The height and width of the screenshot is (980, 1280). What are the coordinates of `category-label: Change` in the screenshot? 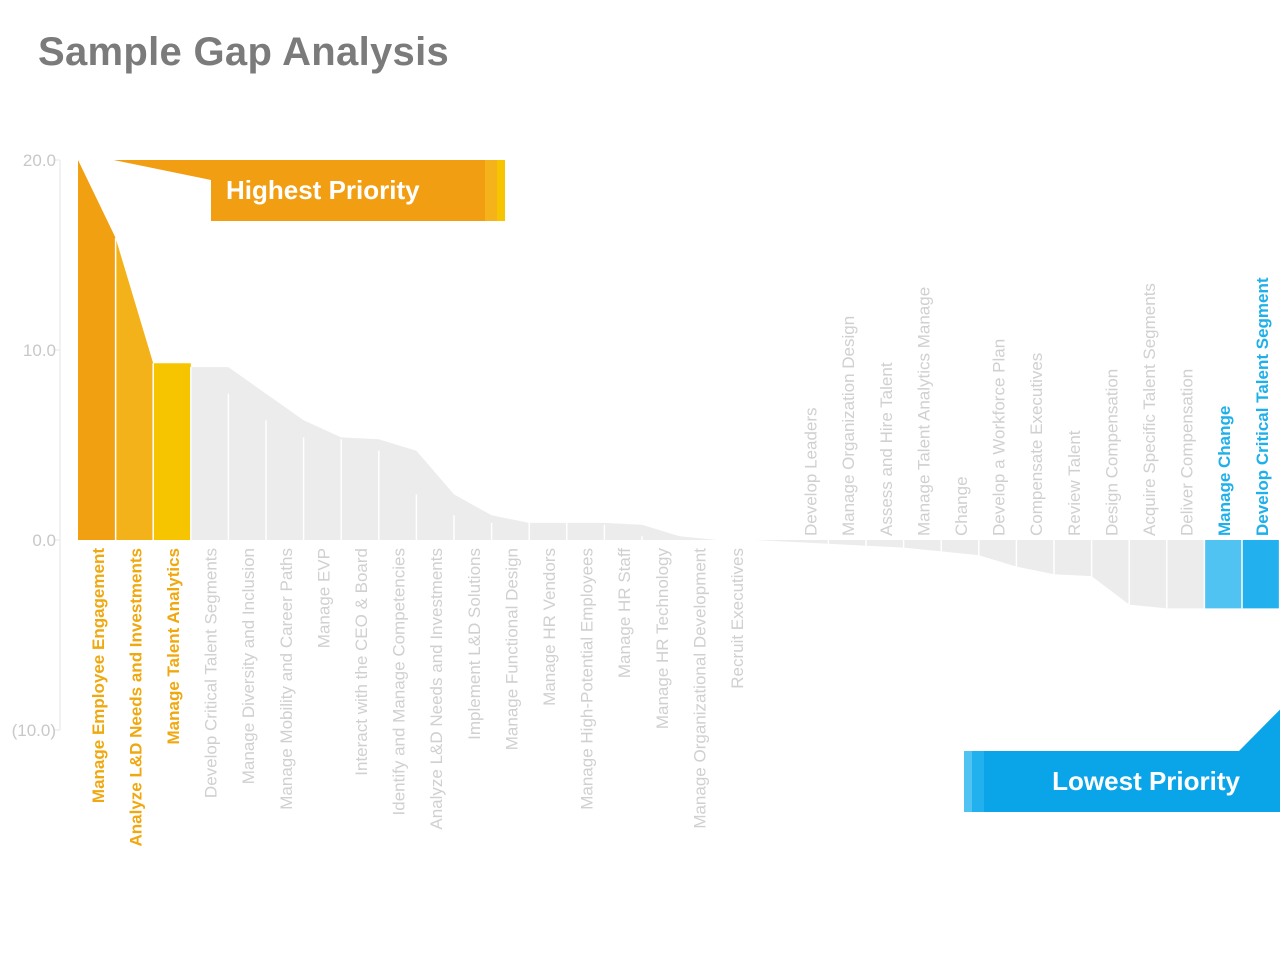 It's located at (961, 506).